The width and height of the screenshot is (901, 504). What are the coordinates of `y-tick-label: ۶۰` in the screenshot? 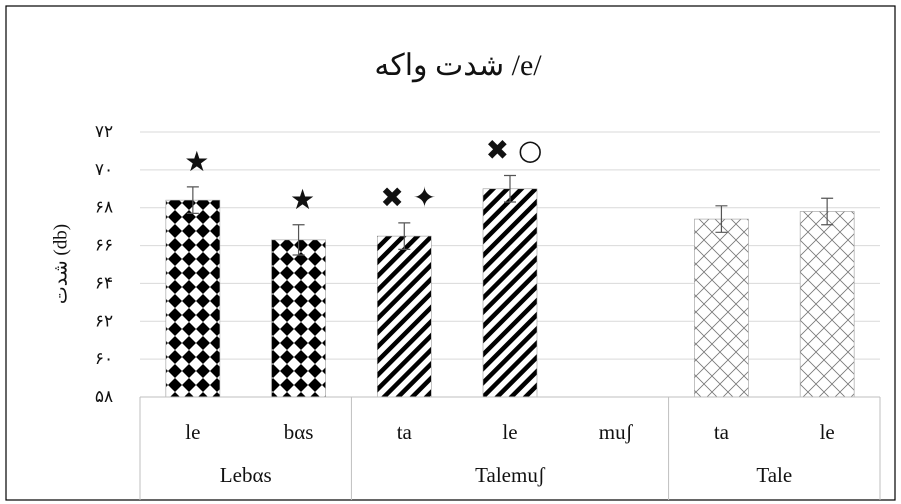 It's located at (104, 359).